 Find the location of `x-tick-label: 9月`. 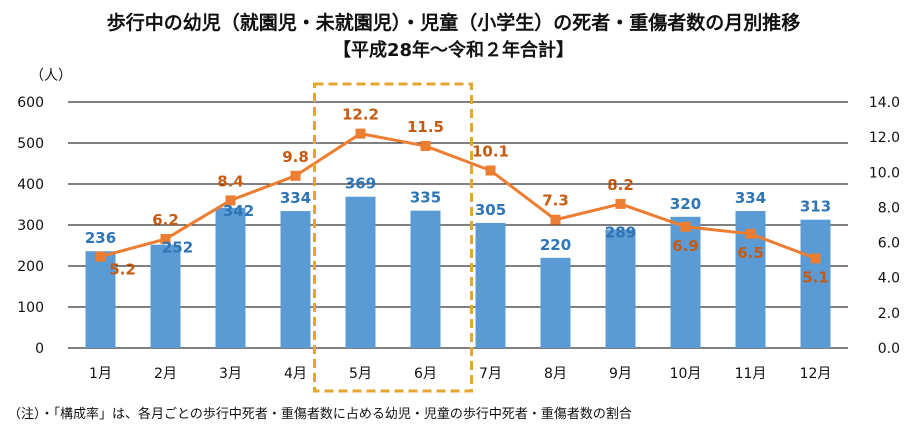

x-tick-label: 9月 is located at coordinates (620, 374).